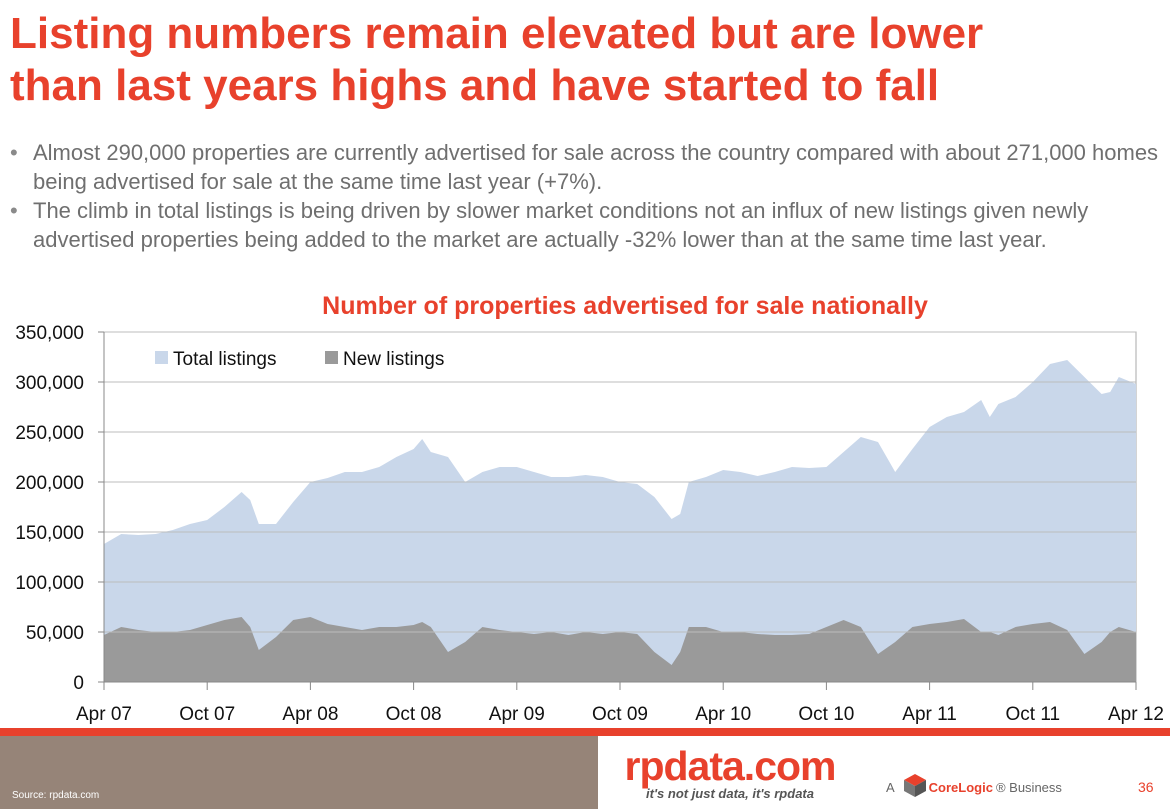  Describe the element at coordinates (620, 714) in the screenshot. I see `x-tick-label: Oct 09` at that location.